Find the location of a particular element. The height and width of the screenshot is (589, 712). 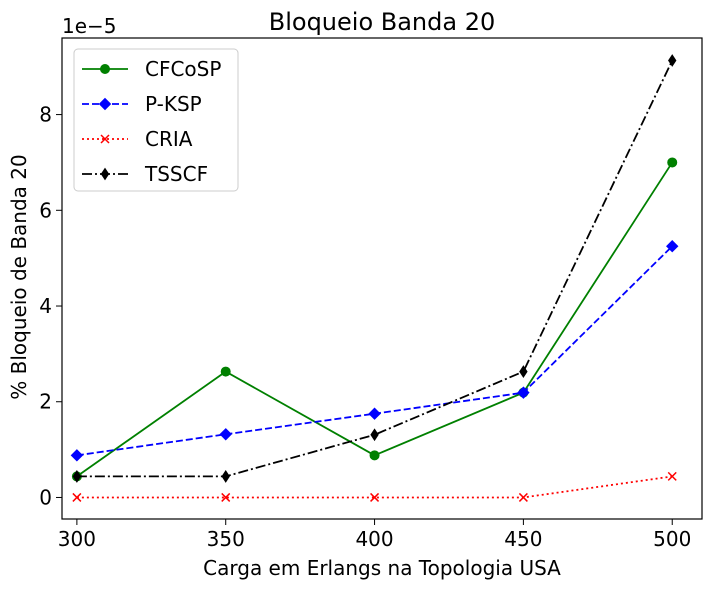

legend: CFCoSP P-KSP CRIA TSSCF is located at coordinates (156, 120).